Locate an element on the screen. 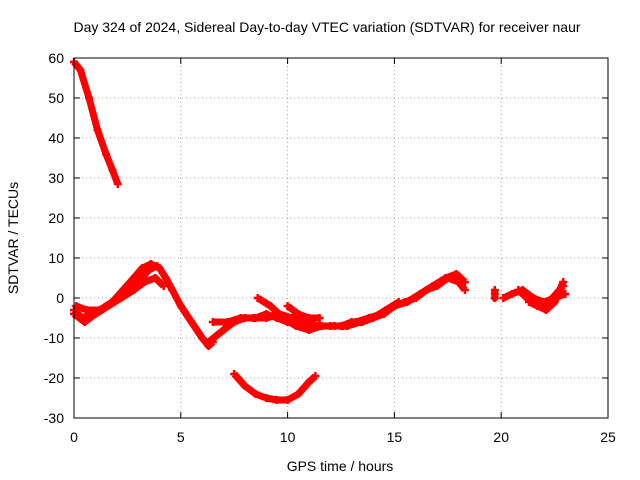 This screenshot has height=480, width=640. y-tick-label: -10 is located at coordinates (54, 338).